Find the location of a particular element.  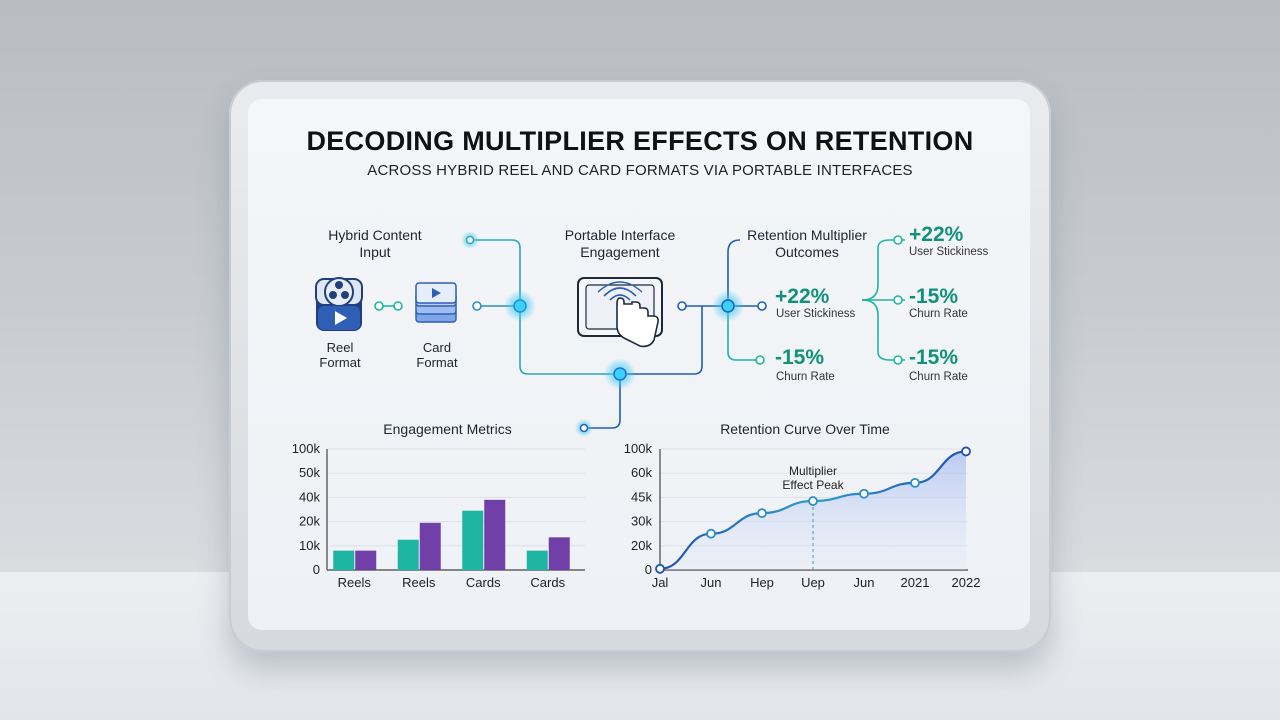

connector-right-up is located at coordinates (734, 272).